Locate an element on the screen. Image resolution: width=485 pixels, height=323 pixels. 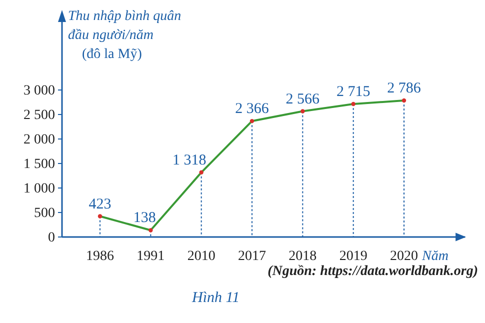
y-tick-label: 1 500 is located at coordinates (39, 164).